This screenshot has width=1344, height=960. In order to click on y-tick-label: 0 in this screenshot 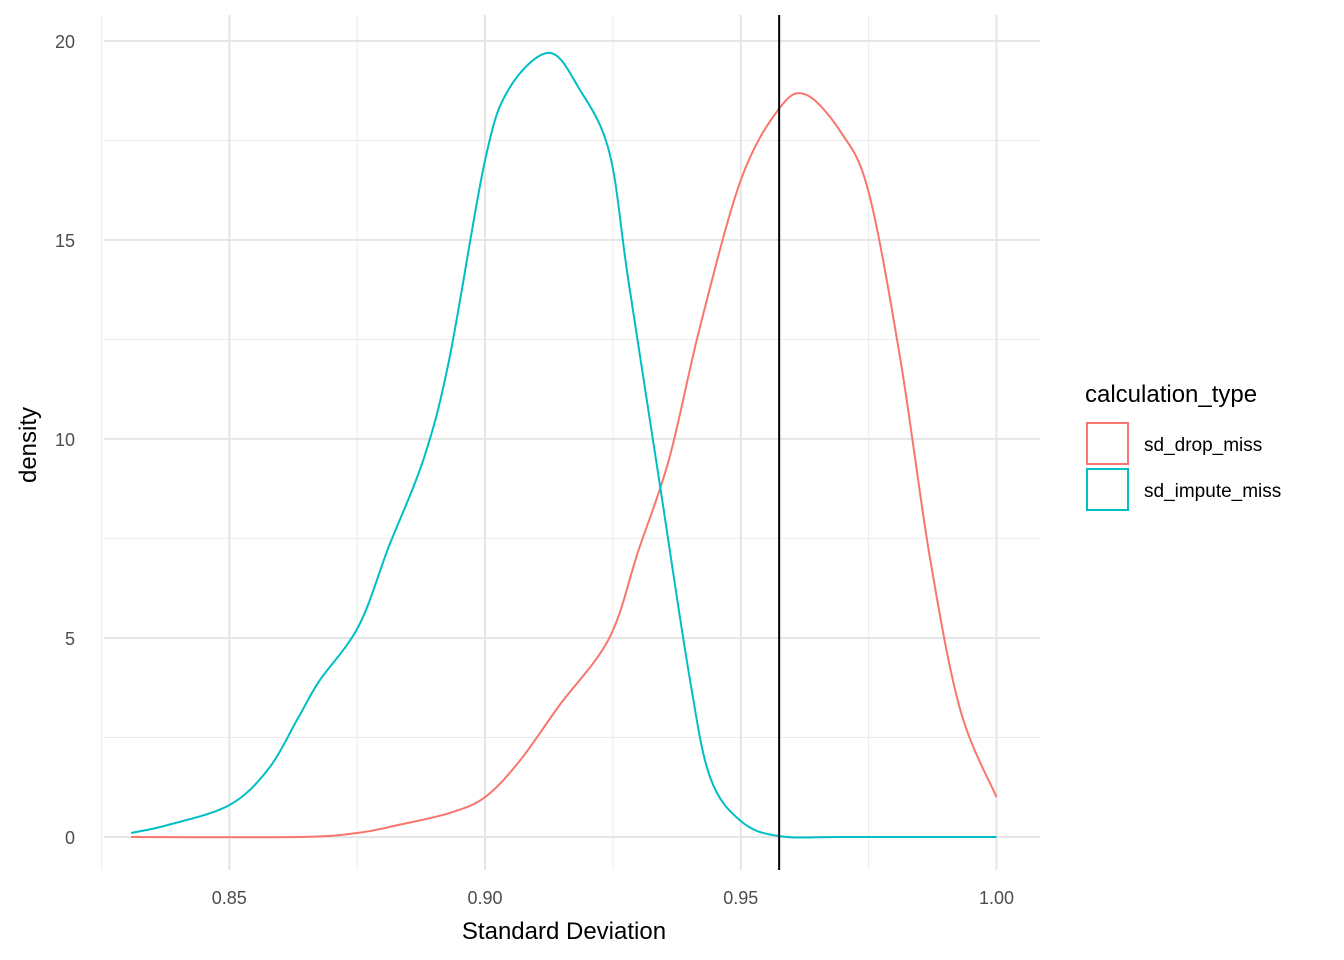, I will do `click(70, 838)`.